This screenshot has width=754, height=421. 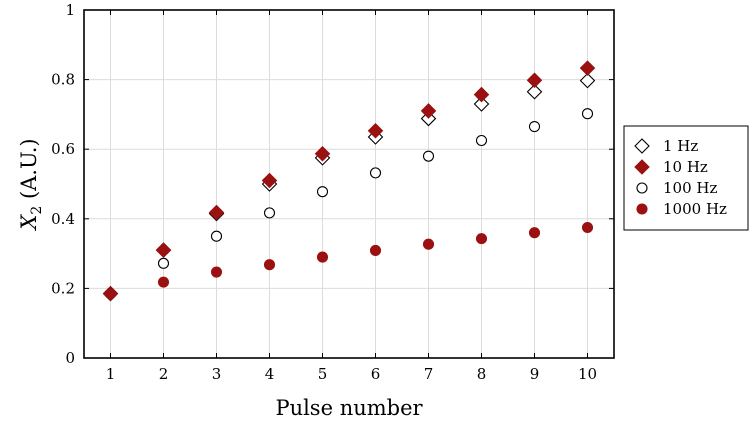 What do you see at coordinates (482, 374) in the screenshot?
I see `x-tick-label: 8` at bounding box center [482, 374].